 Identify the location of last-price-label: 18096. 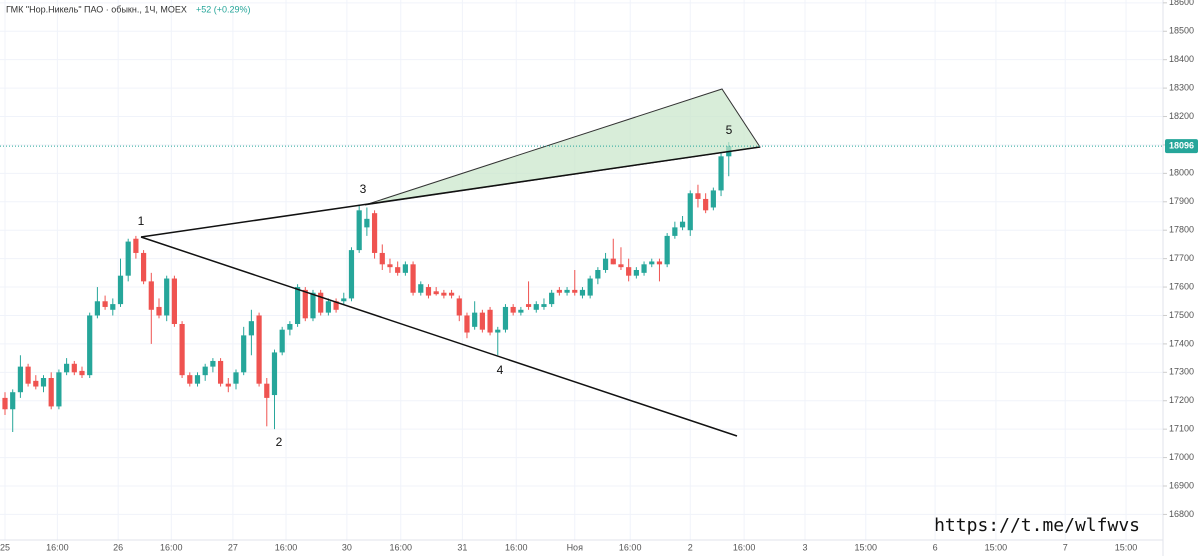
(1181, 145).